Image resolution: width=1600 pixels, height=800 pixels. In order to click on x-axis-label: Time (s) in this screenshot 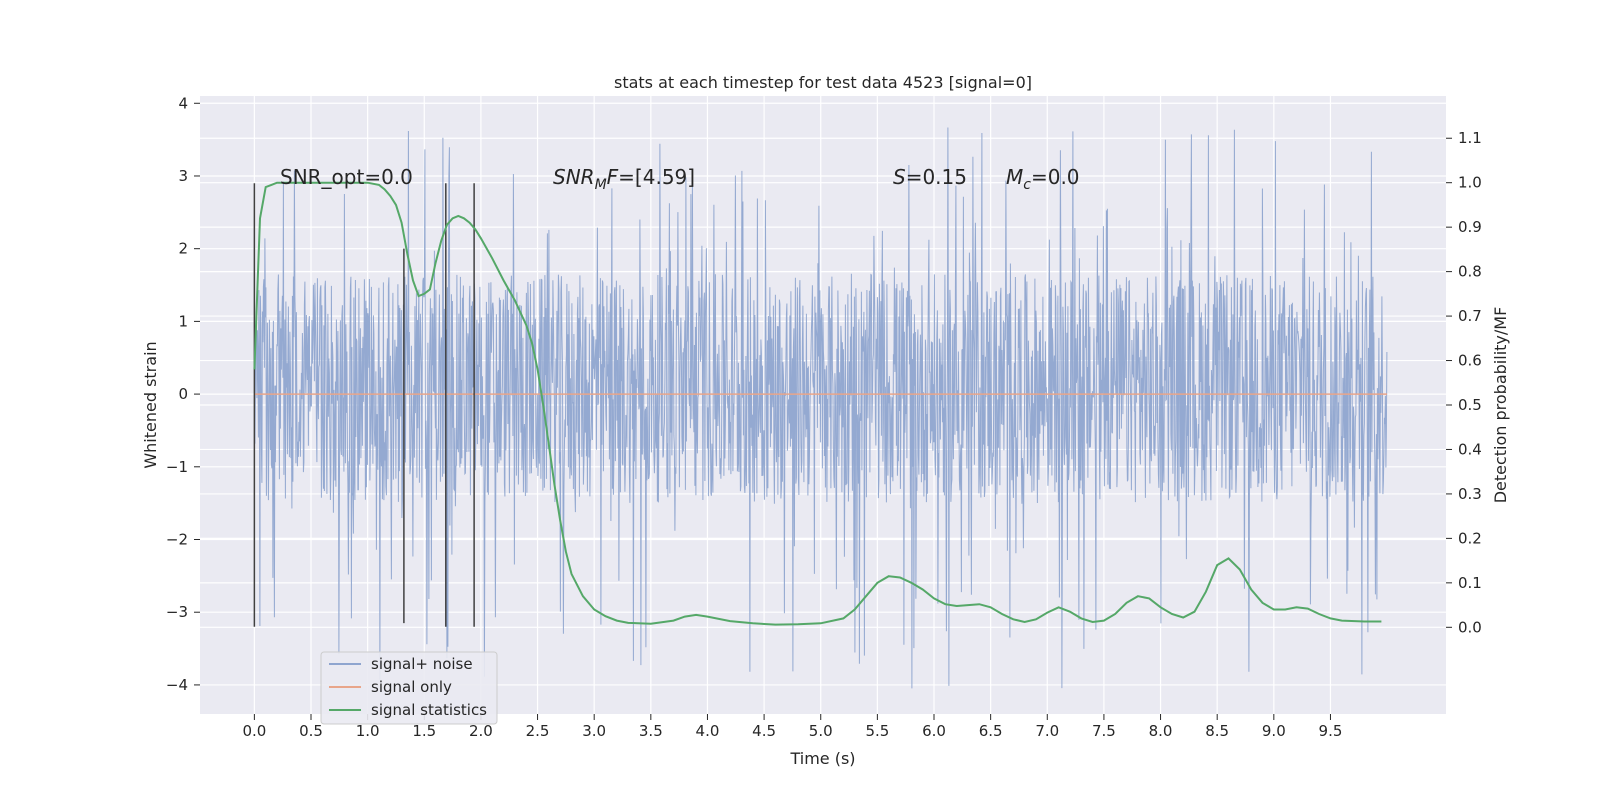, I will do `click(822, 758)`.